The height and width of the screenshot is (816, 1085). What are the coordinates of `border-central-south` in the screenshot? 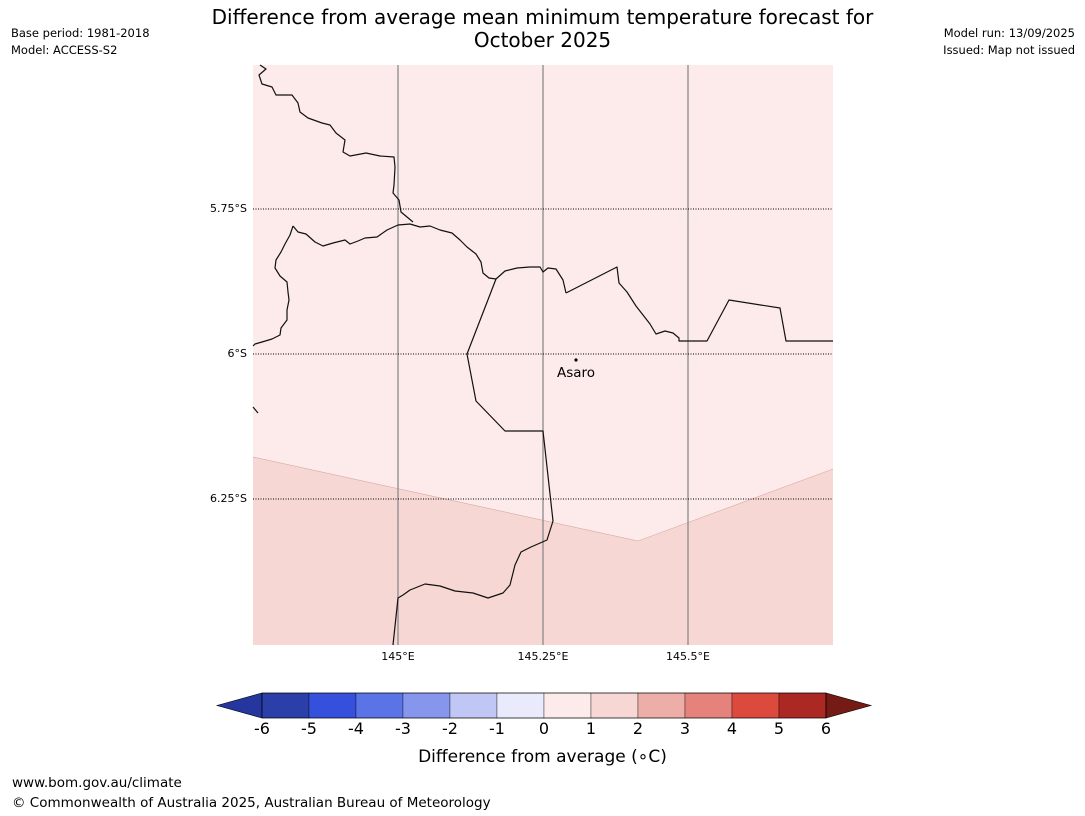 It's located at (273, 286).